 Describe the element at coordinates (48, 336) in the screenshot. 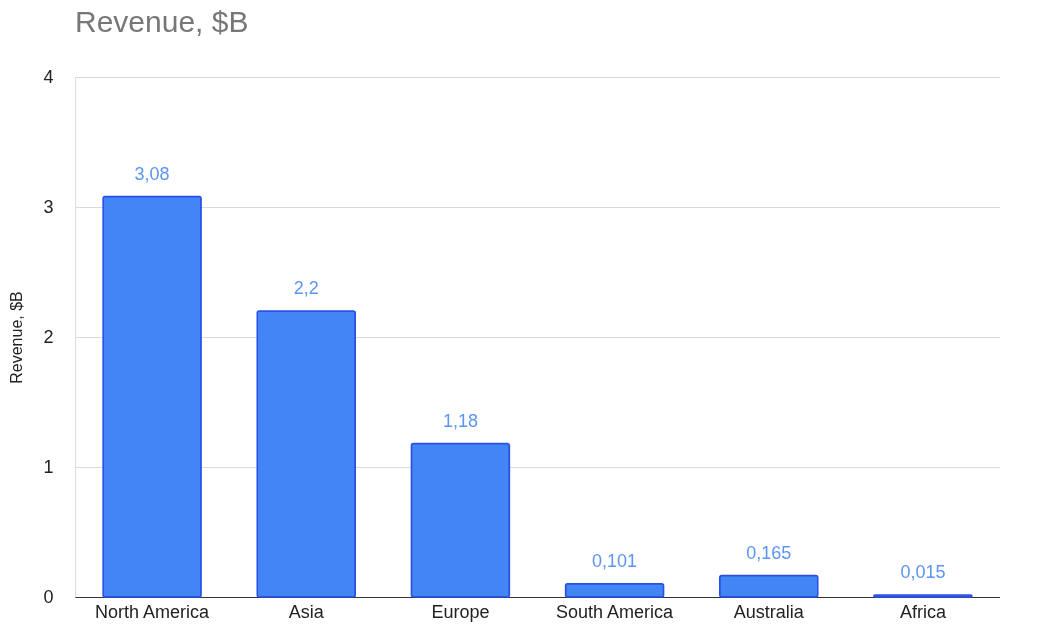

I see `y-tick-label: 2` at that location.